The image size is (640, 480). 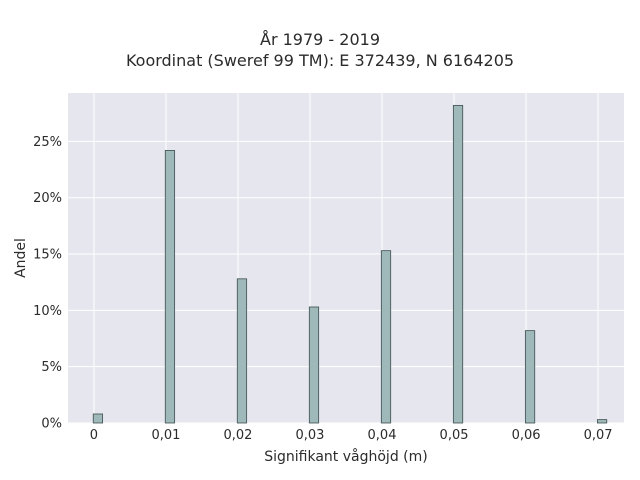 I want to click on x-tick-label: 0,04, so click(x=382, y=435).